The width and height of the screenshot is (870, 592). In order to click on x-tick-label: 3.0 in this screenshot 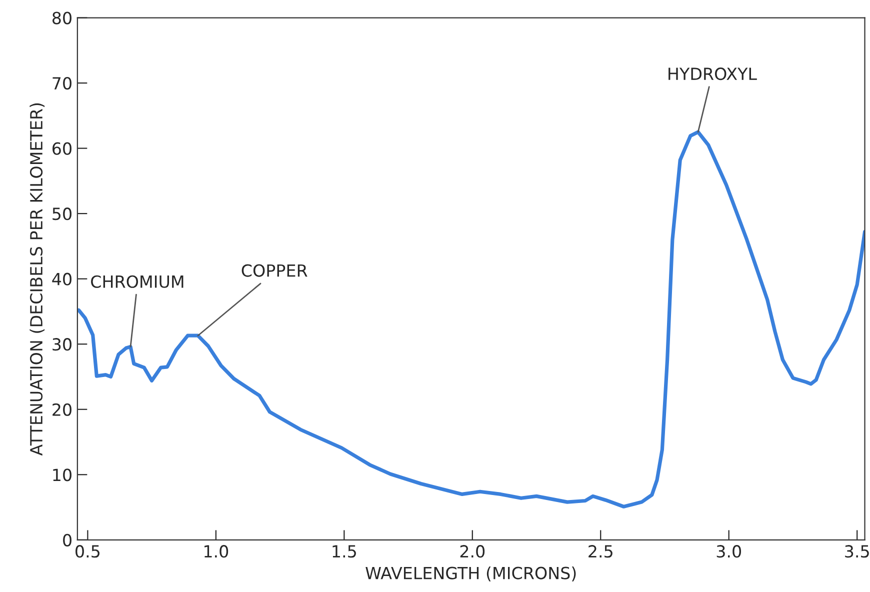, I will do `click(728, 551)`.